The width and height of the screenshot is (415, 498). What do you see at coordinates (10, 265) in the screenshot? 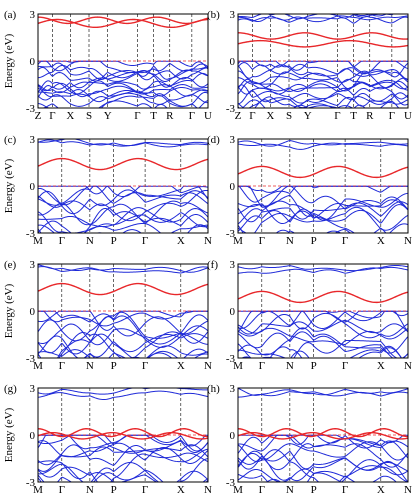
I see `panel-label: (e)` at bounding box center [10, 265].